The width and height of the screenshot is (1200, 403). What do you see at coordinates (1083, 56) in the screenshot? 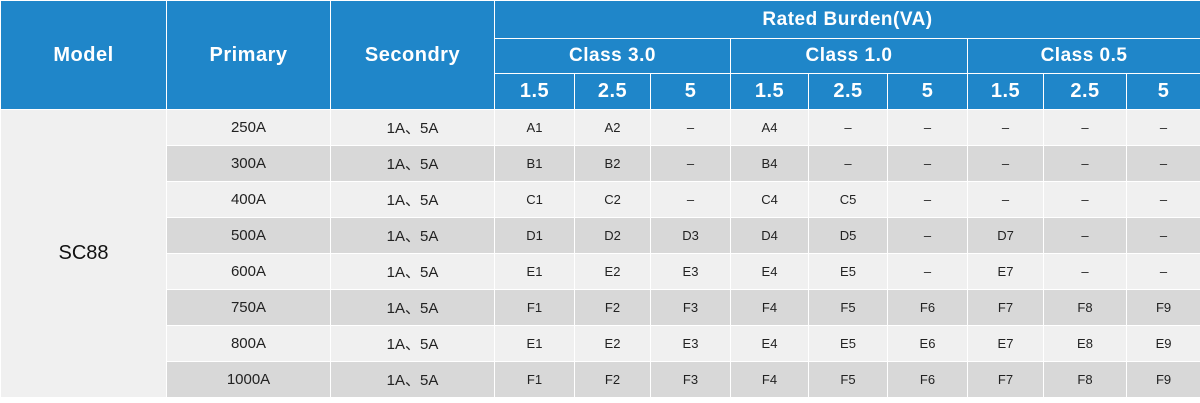
I see `header-class-0-5: Class 0.5` at bounding box center [1083, 56].